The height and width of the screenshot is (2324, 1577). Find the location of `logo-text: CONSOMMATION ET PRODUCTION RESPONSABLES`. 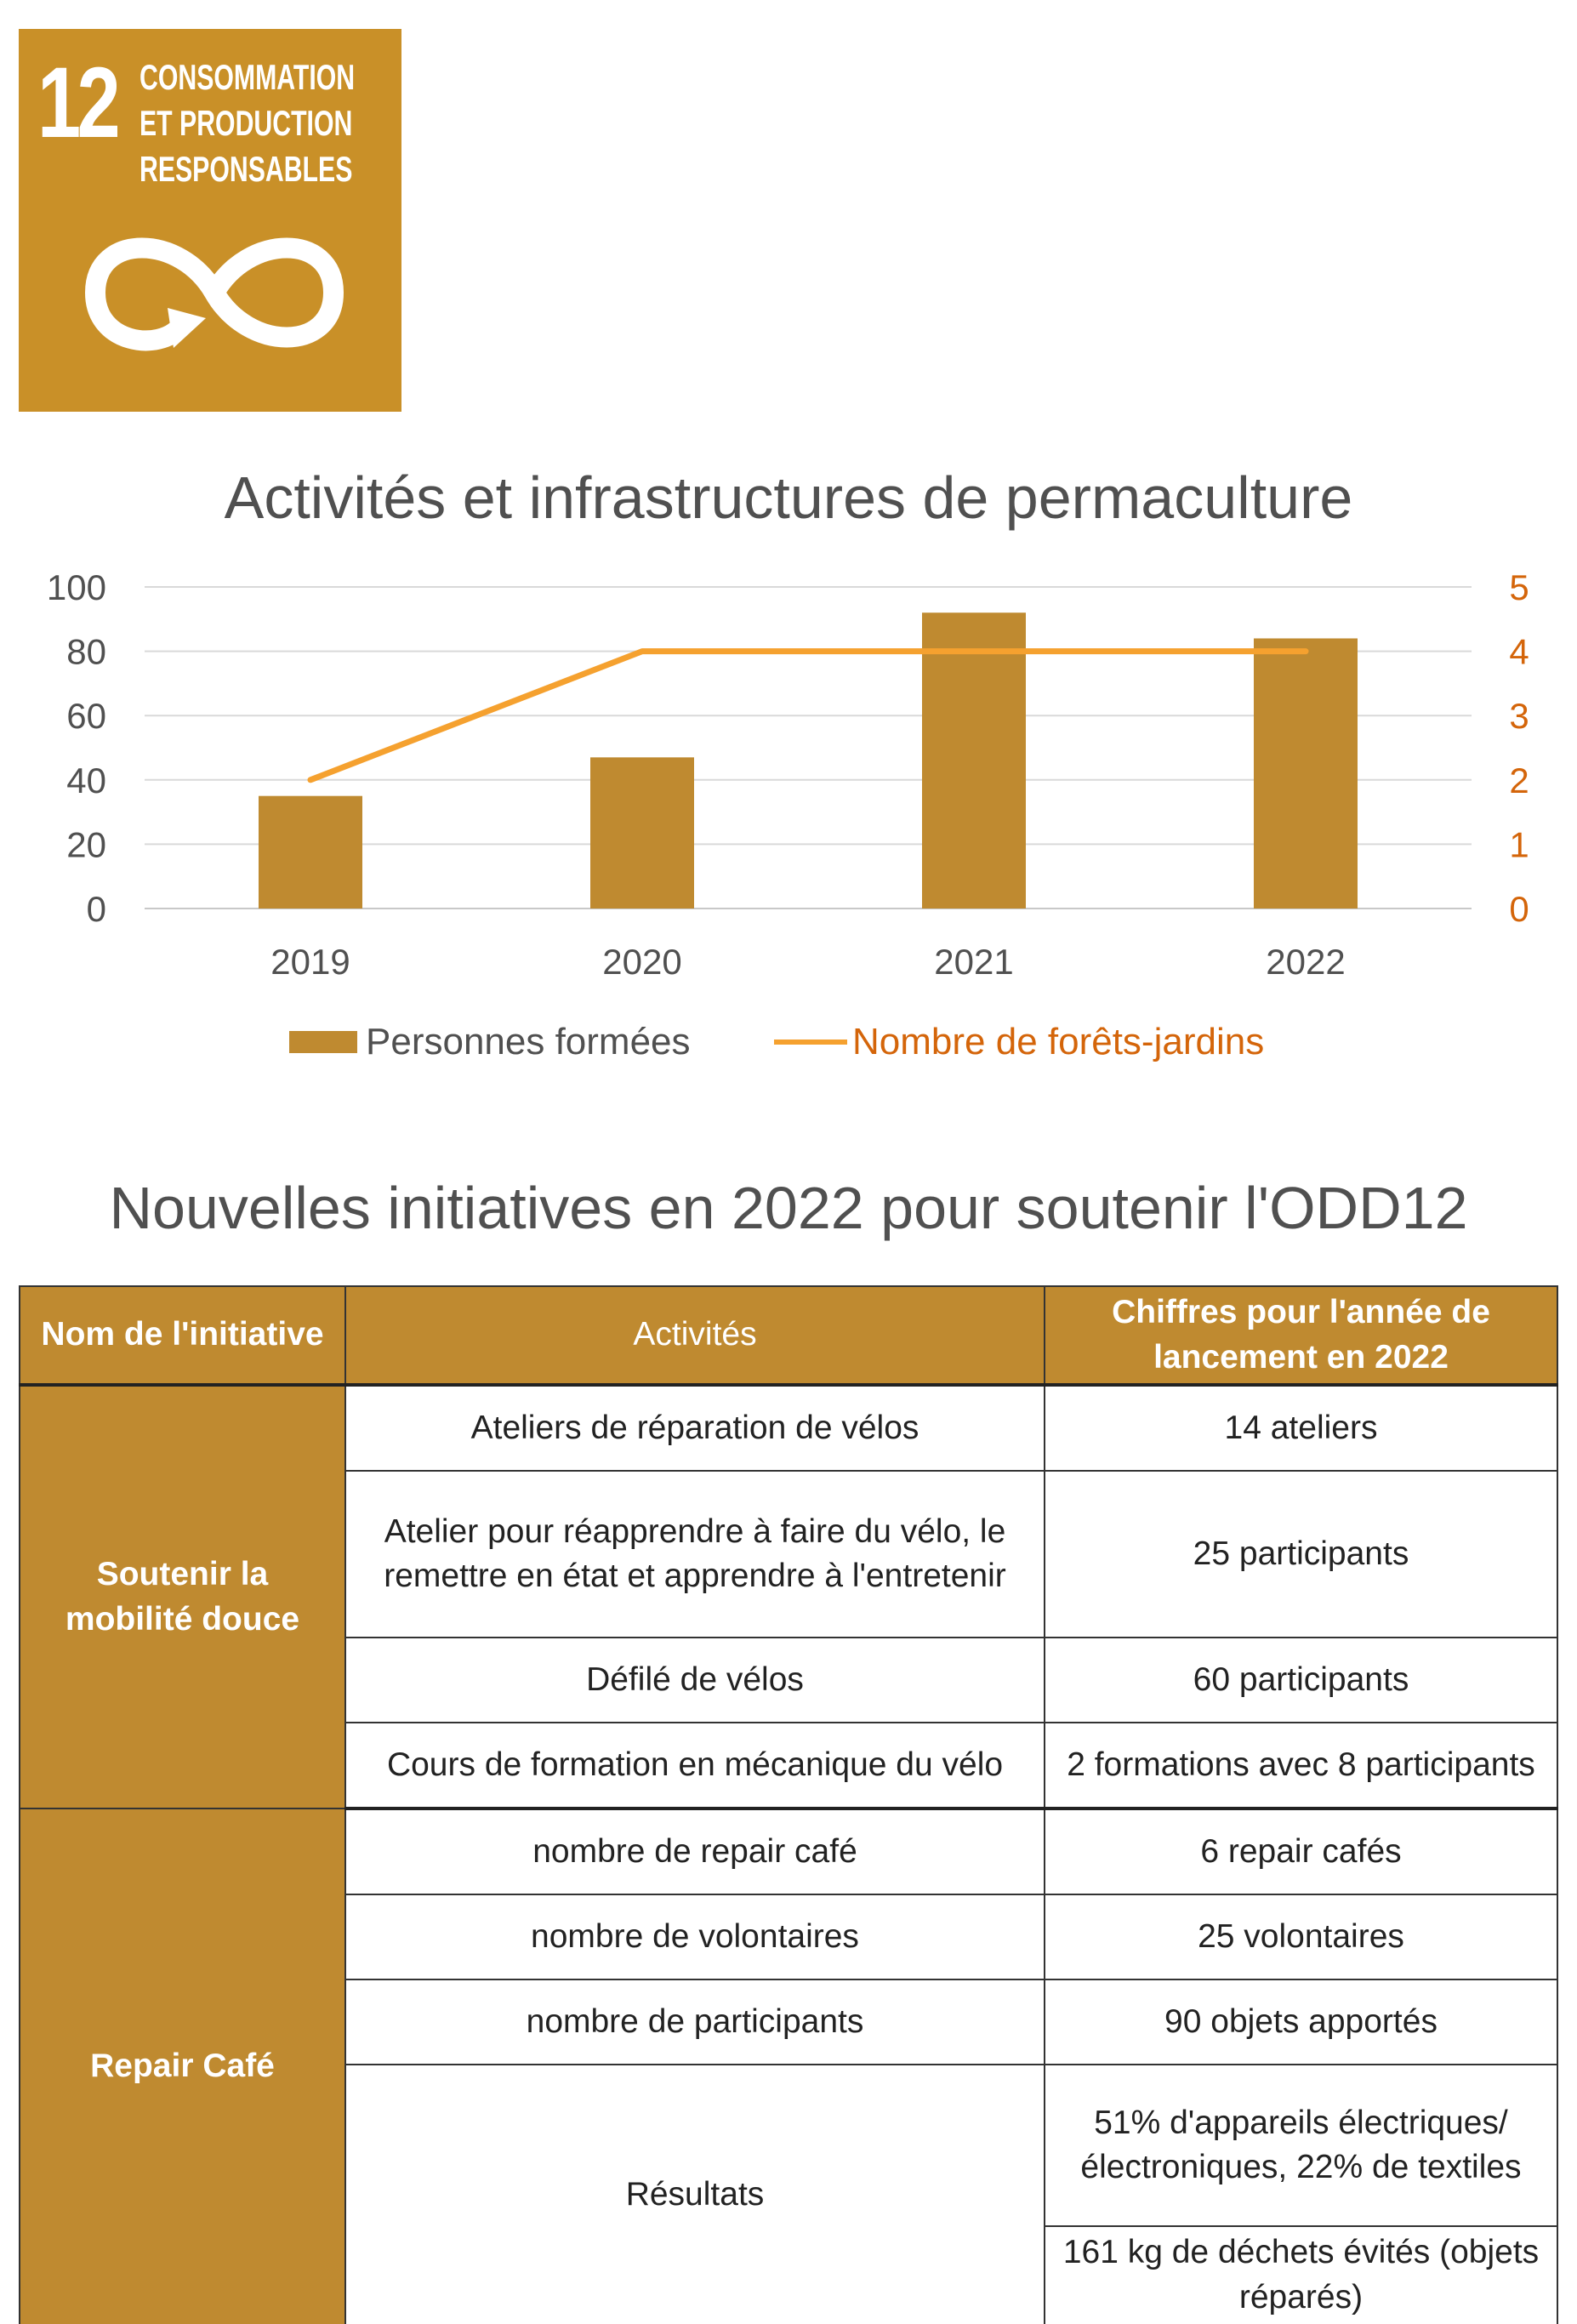

logo-text: CONSOMMATION ET PRODUCTION RESPONSABLES is located at coordinates (247, 123).